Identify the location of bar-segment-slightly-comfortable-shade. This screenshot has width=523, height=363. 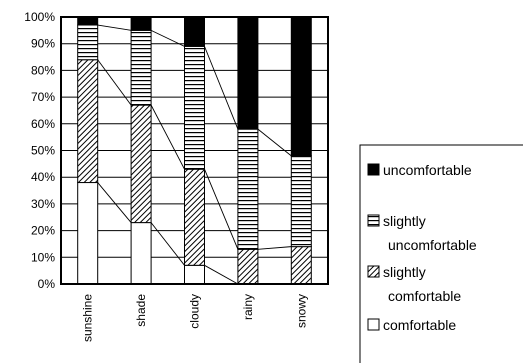
(141, 164).